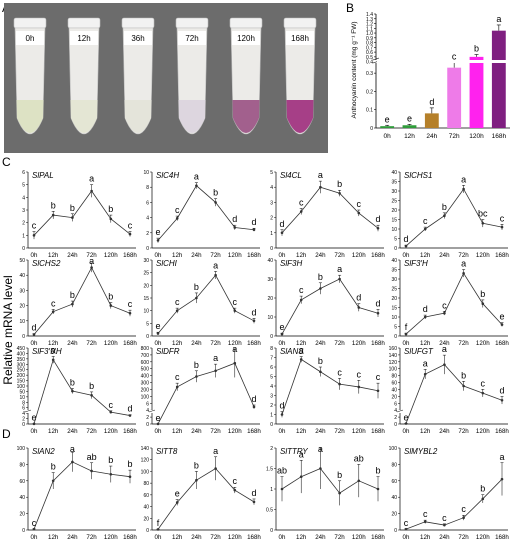 The height and width of the screenshot is (558, 520). I want to click on y-tick-label: 600, so click(145, 363).